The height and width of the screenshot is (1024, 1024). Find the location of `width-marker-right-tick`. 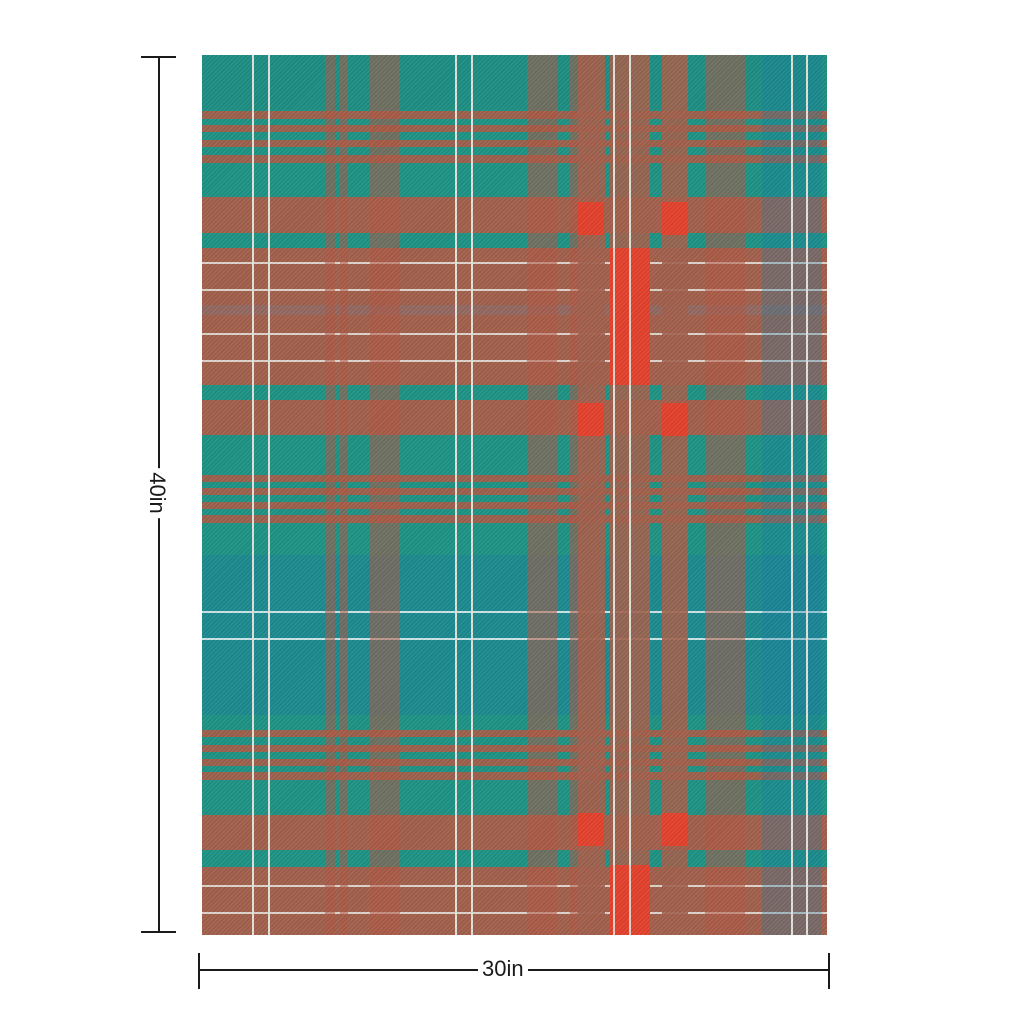

width-marker-right-tick is located at coordinates (829, 971).